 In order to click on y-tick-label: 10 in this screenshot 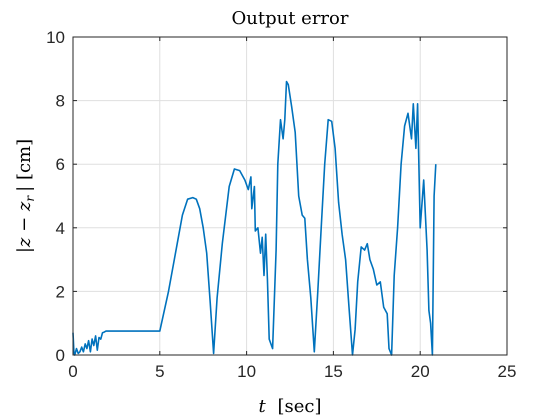, I will do `click(55, 37)`.